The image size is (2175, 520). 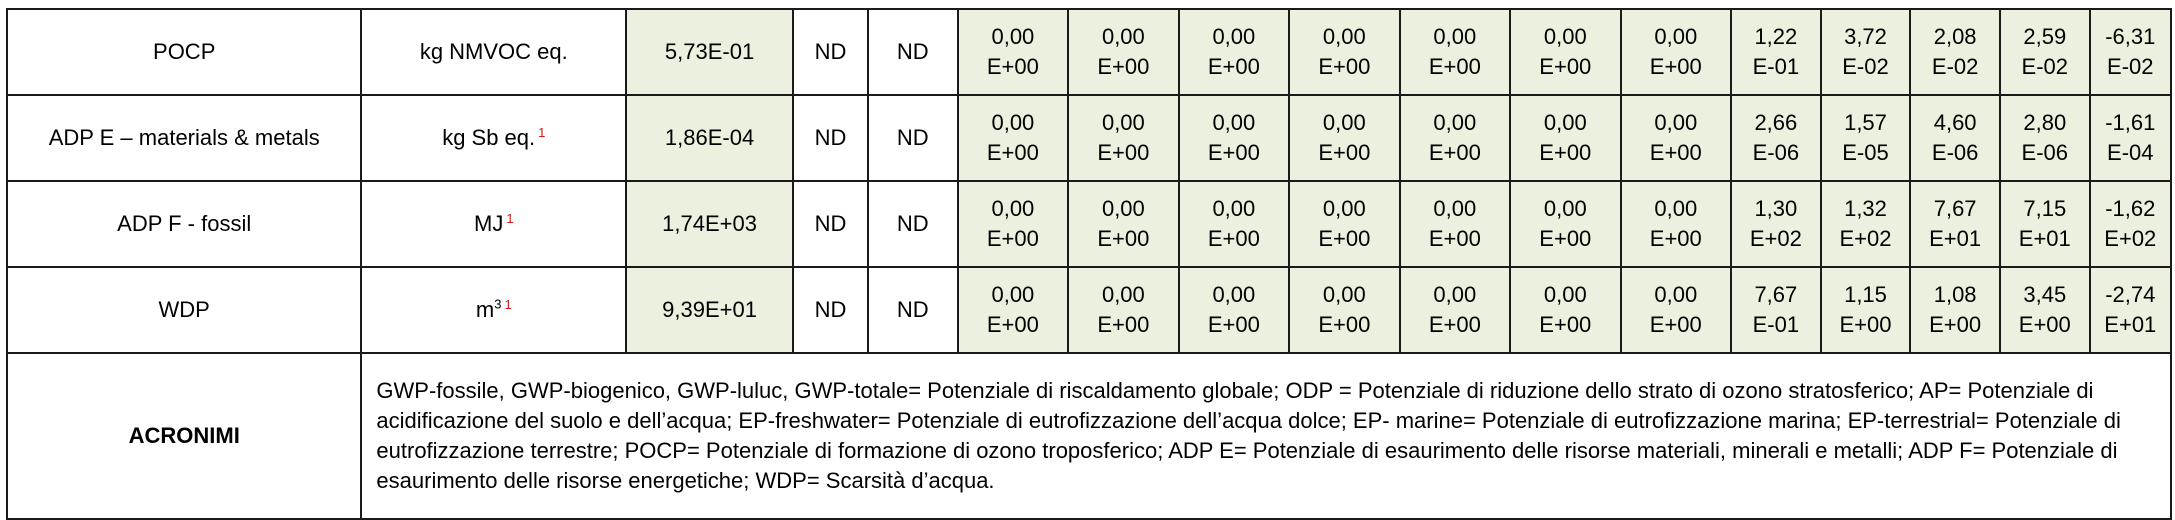 What do you see at coordinates (1865, 208) in the screenshot?
I see `value-mantissa: 1,32` at bounding box center [1865, 208].